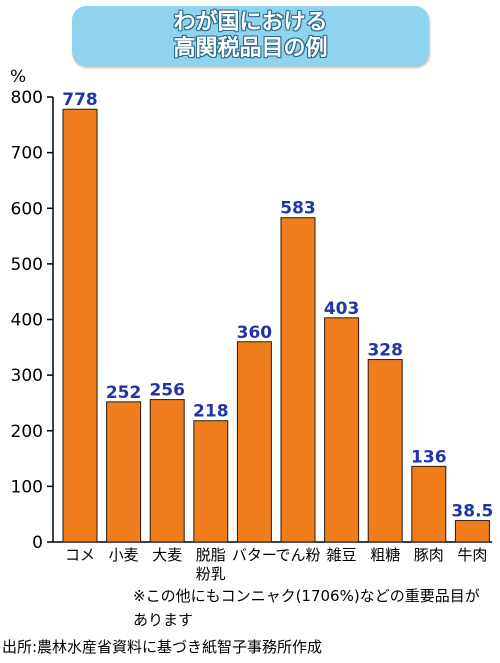 The width and height of the screenshot is (500, 663). Describe the element at coordinates (37, 543) in the screenshot. I see `y-tick-label: 0` at that location.